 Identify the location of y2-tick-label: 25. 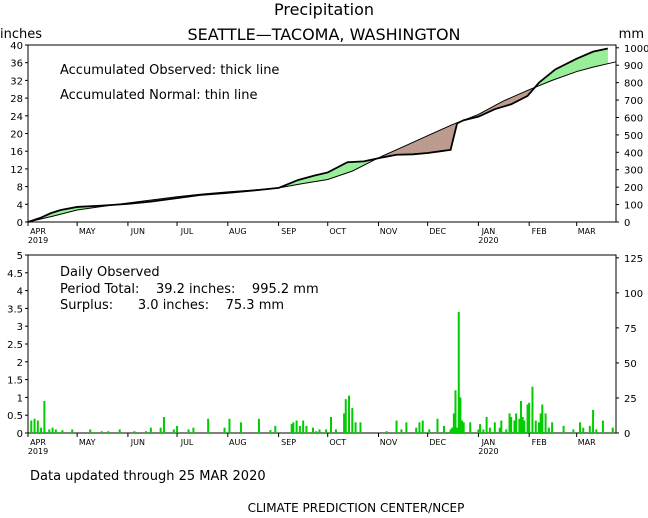
(630, 399).